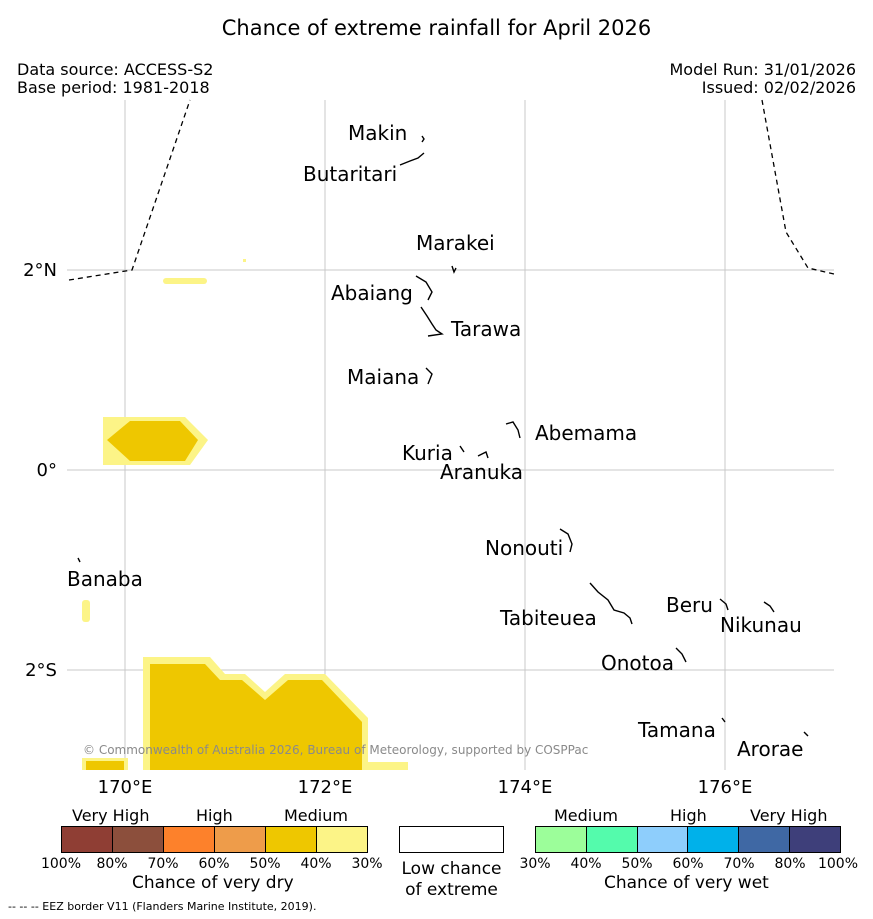 The image size is (873, 919). I want to click on island-makin, so click(423, 139).